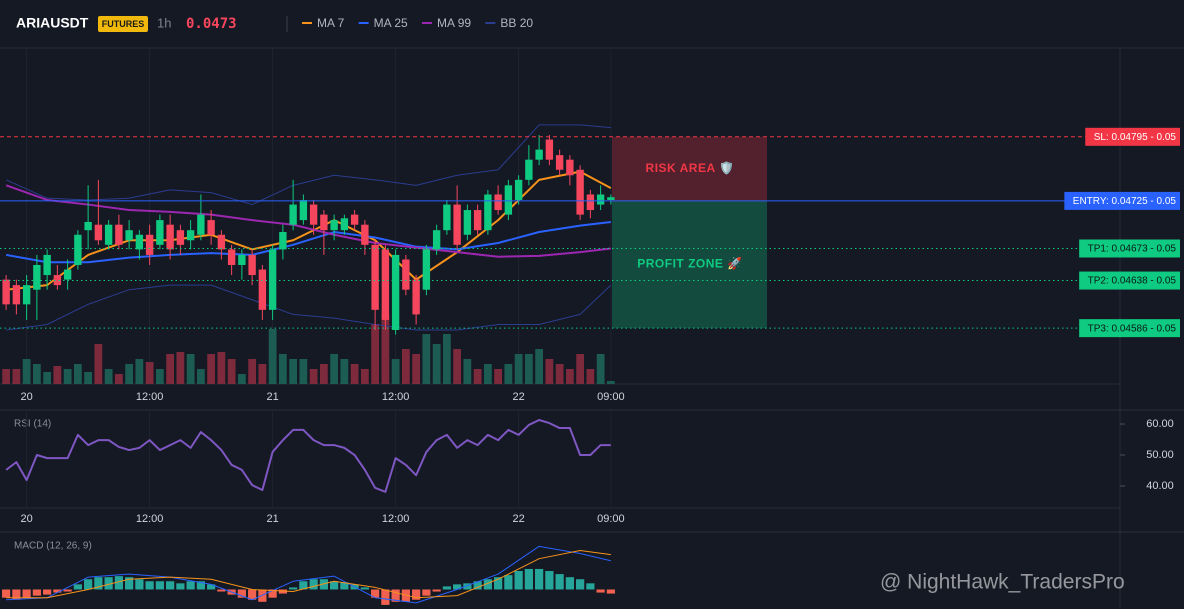  Describe the element at coordinates (123, 24) in the screenshot. I see `badge: FUTURES` at that location.